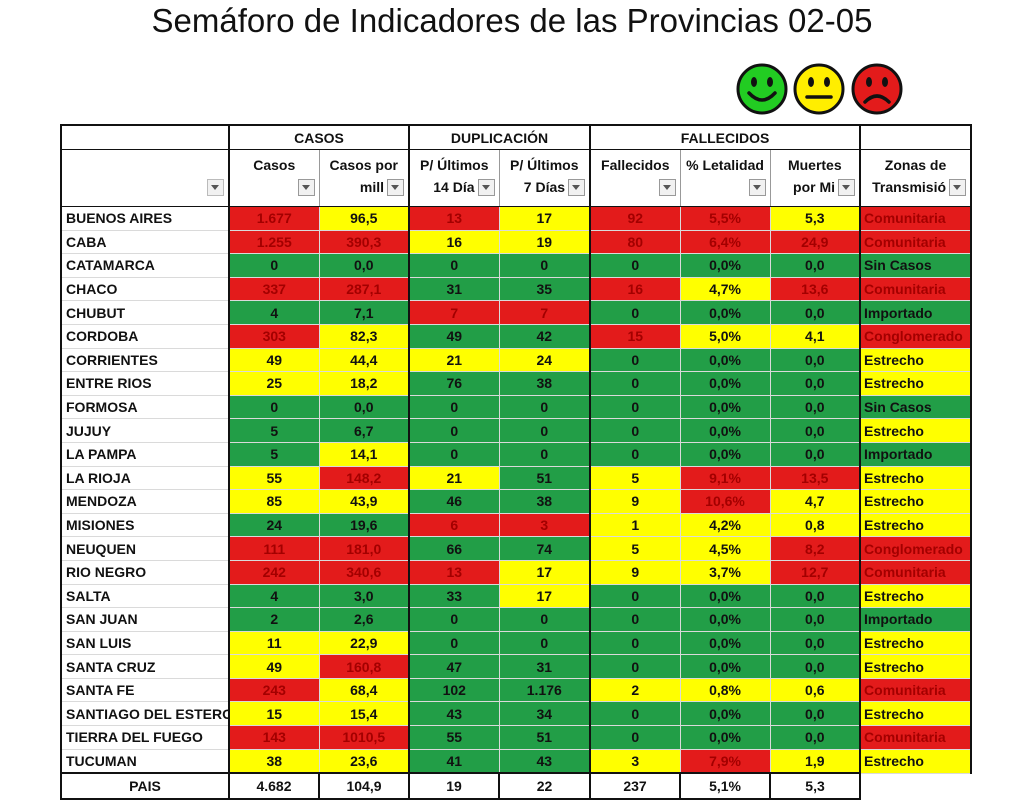 The height and width of the screenshot is (800, 1024). I want to click on total-value: 19, so click(454, 786).